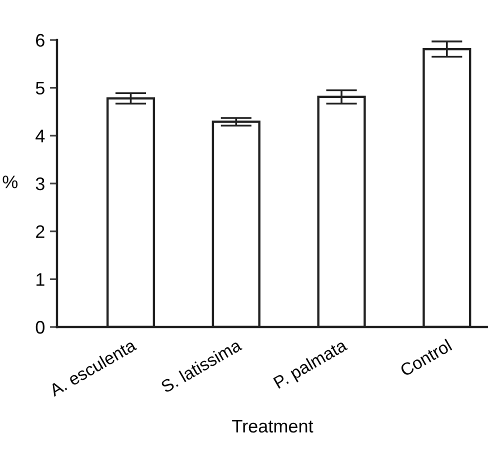  I want to click on y-tick-label: 1, so click(40, 279).